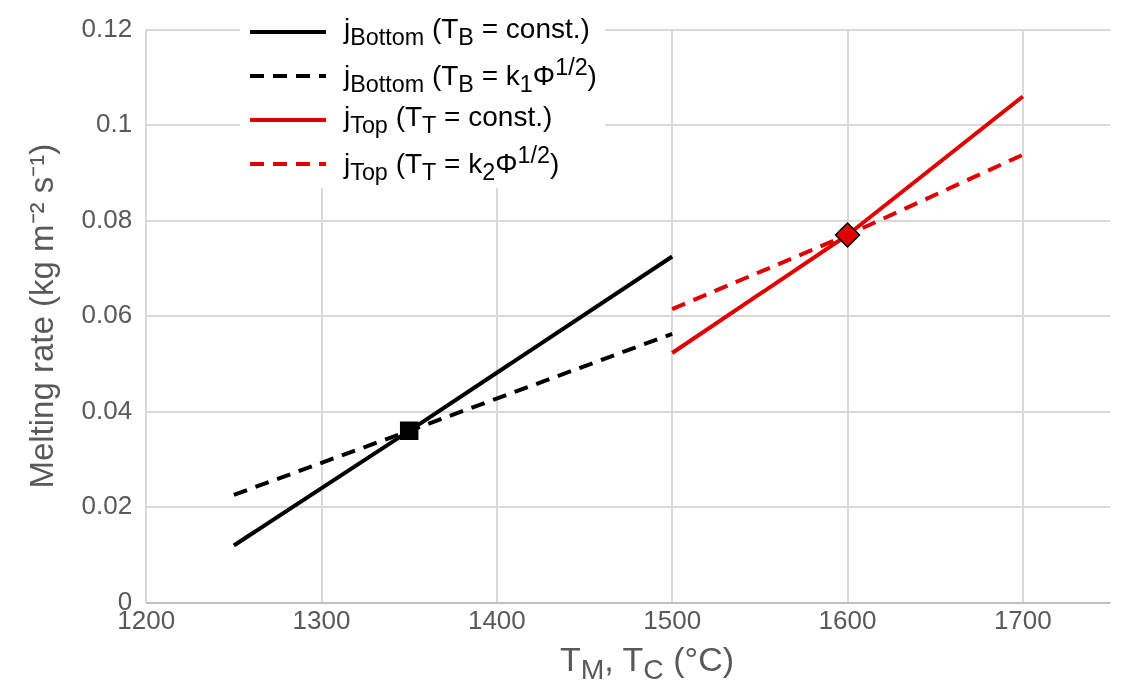  I want to click on text: j$_{Top}$ (T$_{T}$ = k$_{2}$Φ$^{1/2}$), so click(452, 163).